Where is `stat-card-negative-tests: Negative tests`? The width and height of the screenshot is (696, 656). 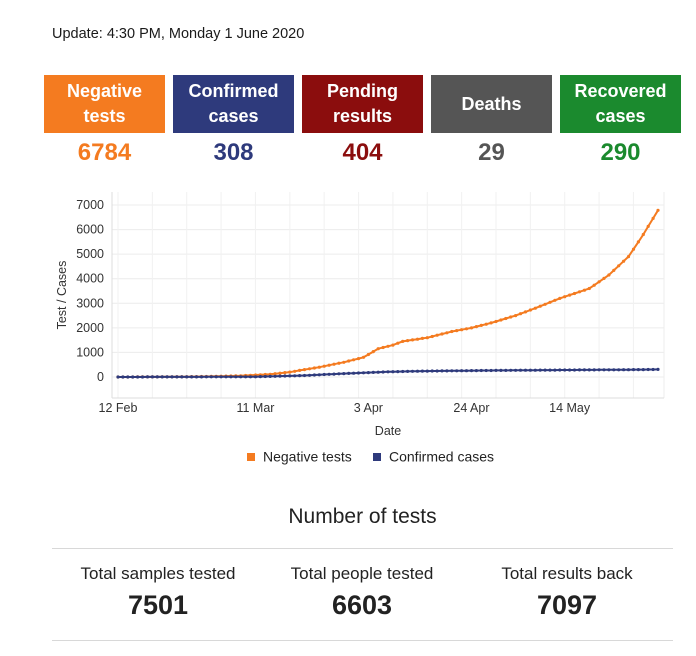 stat-card-negative-tests: Negative tests is located at coordinates (104, 104).